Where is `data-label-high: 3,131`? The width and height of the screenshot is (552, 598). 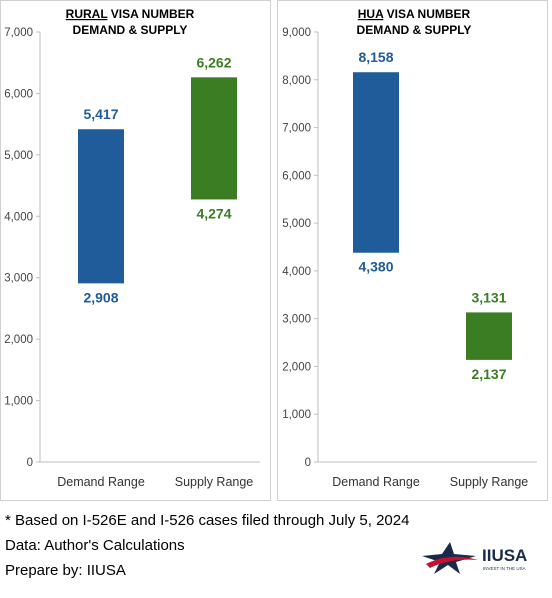
data-label-high: 3,131 is located at coordinates (488, 297).